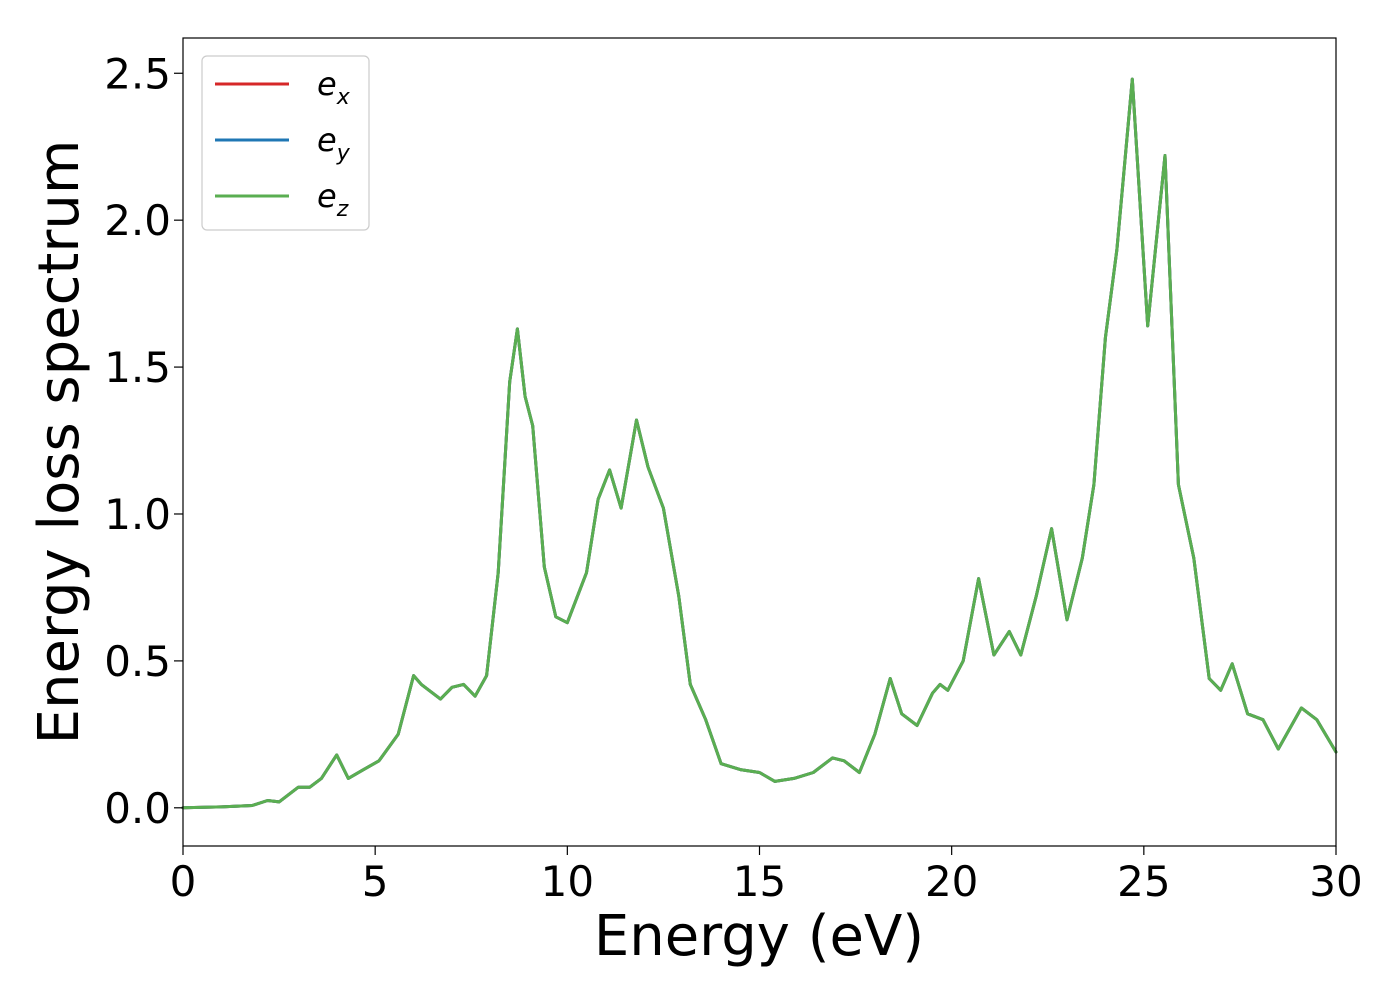 The image size is (1400, 1000). I want to click on y-axis-label: Energy loss spectrum, so click(59, 442).